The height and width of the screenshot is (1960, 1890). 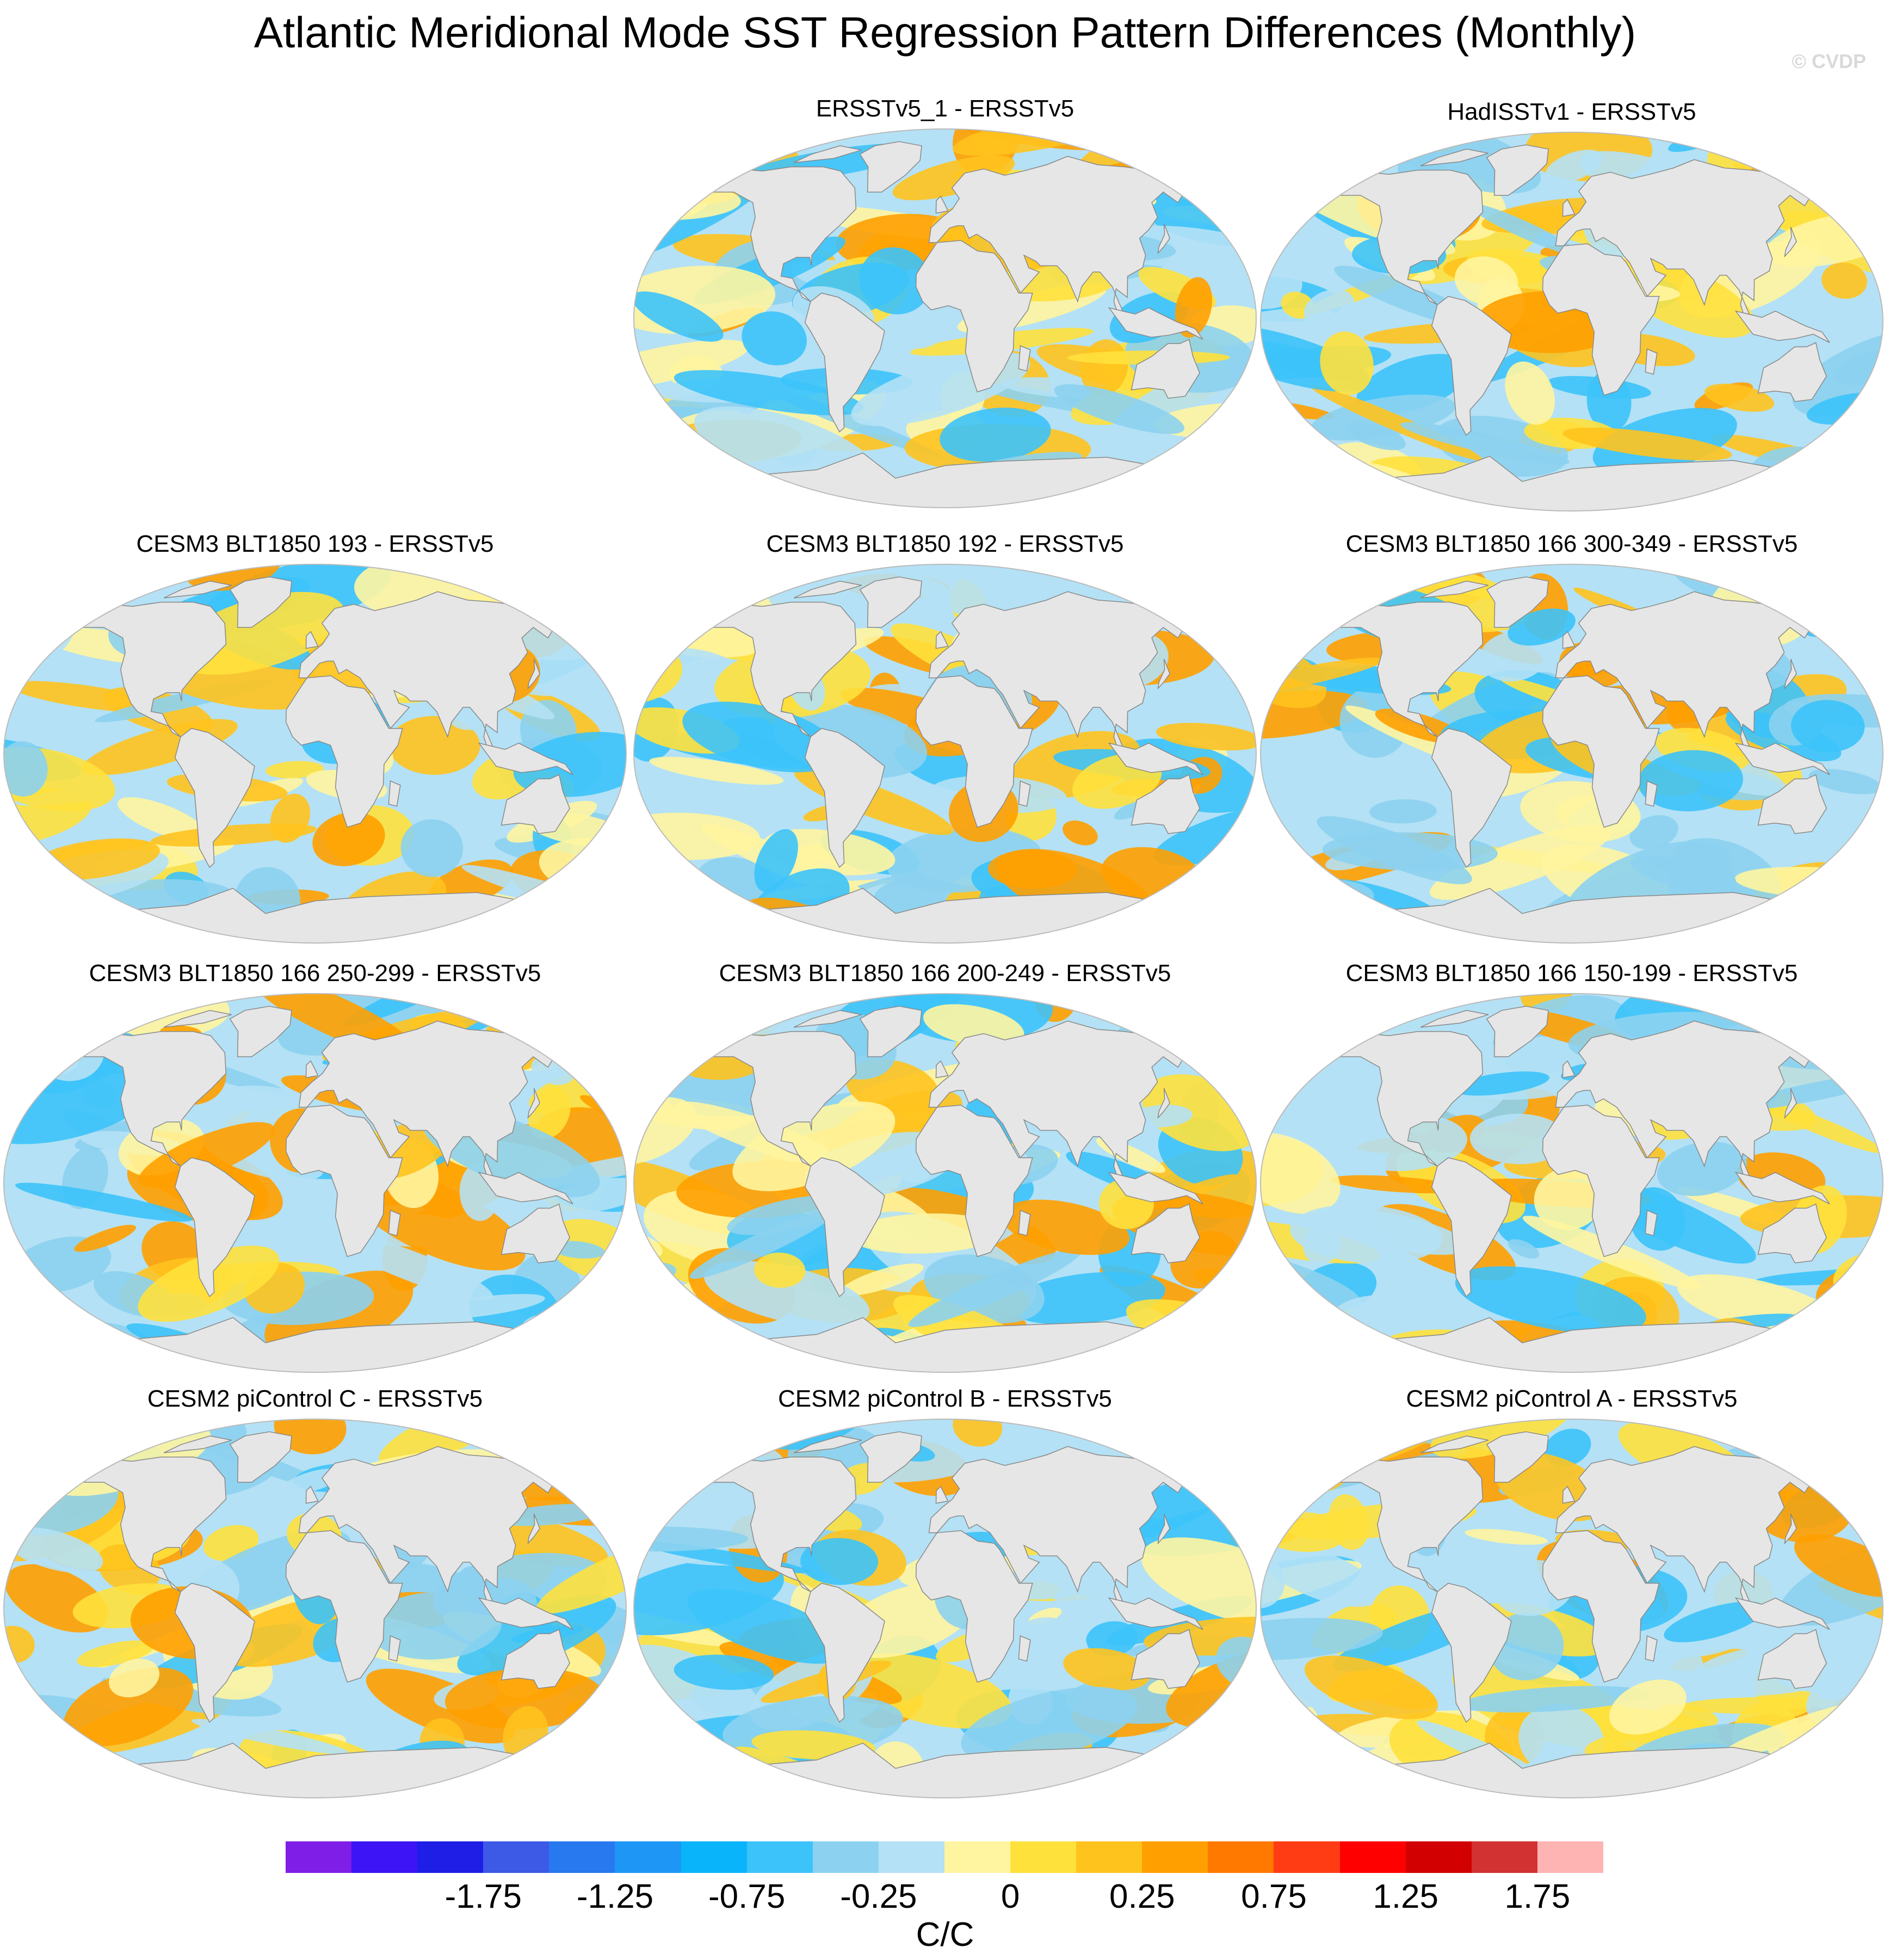 I want to click on panel-cesm3-166-200-249: CESM3 BLT1850 166 200-249 - ERSSTv5, so click(x=945, y=1172).